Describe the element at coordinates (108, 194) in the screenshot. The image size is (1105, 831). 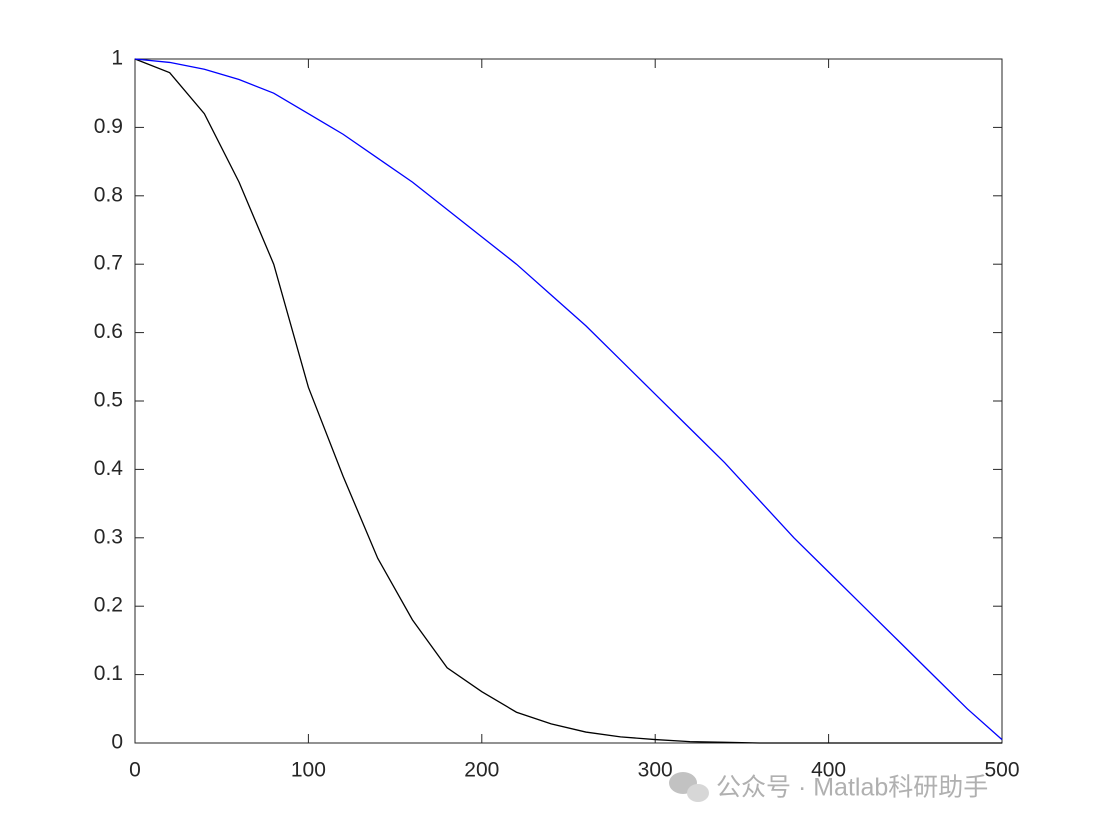
I see `y-tick-label: 0.8` at that location.